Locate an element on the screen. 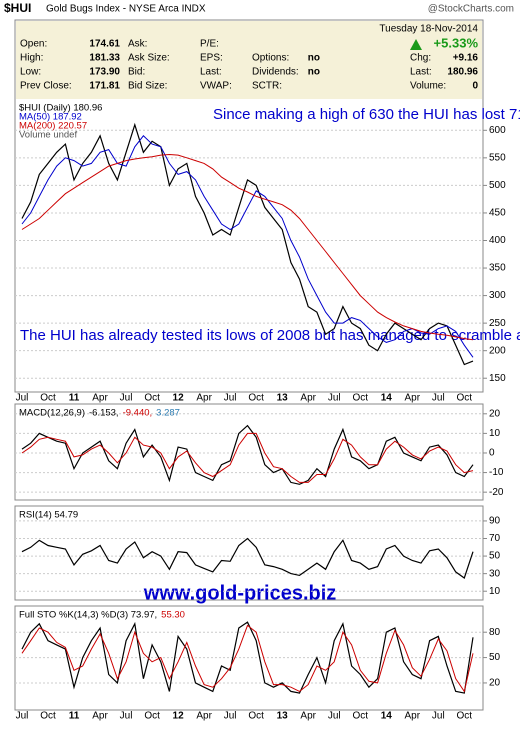 The image size is (520, 729). info-label: Bid Size: is located at coordinates (147, 86).